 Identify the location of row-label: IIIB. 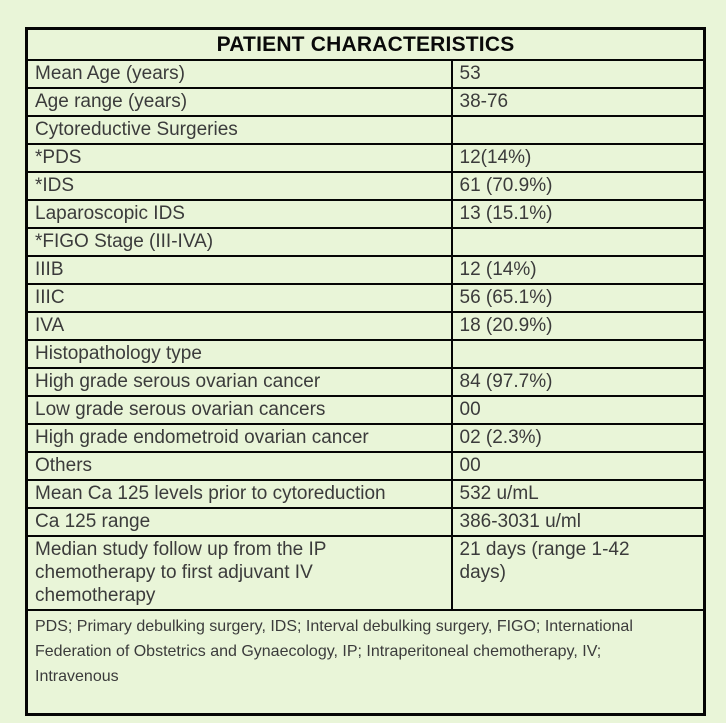
(239, 270).